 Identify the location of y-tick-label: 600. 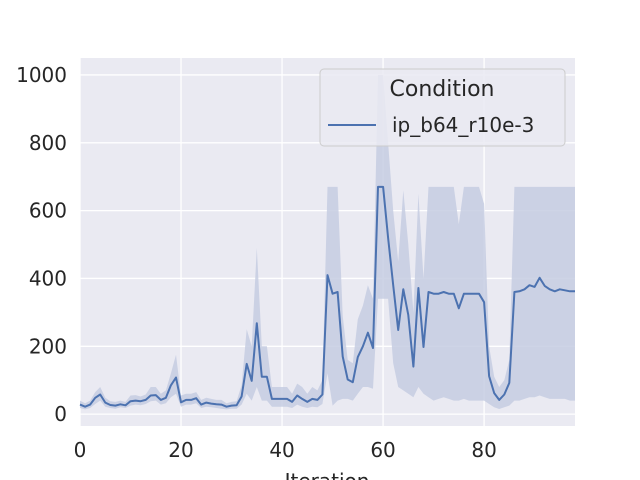
(48, 211).